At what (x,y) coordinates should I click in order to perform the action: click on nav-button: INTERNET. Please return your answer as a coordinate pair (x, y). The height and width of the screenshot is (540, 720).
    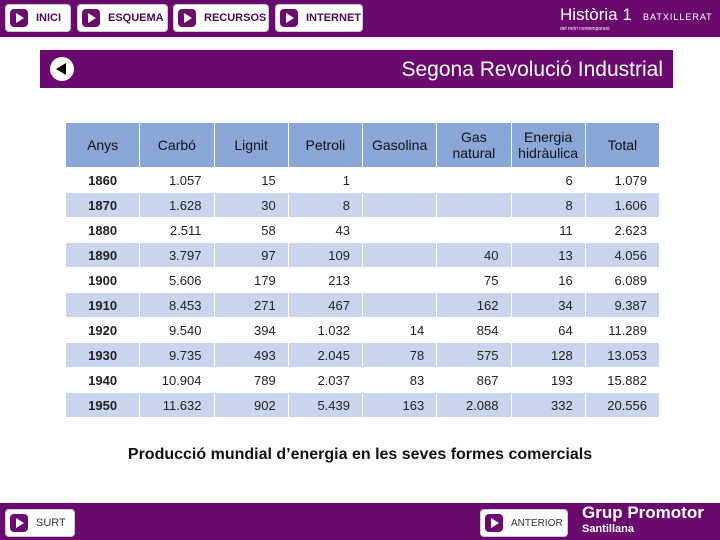
    Looking at the image, I should click on (319, 18).